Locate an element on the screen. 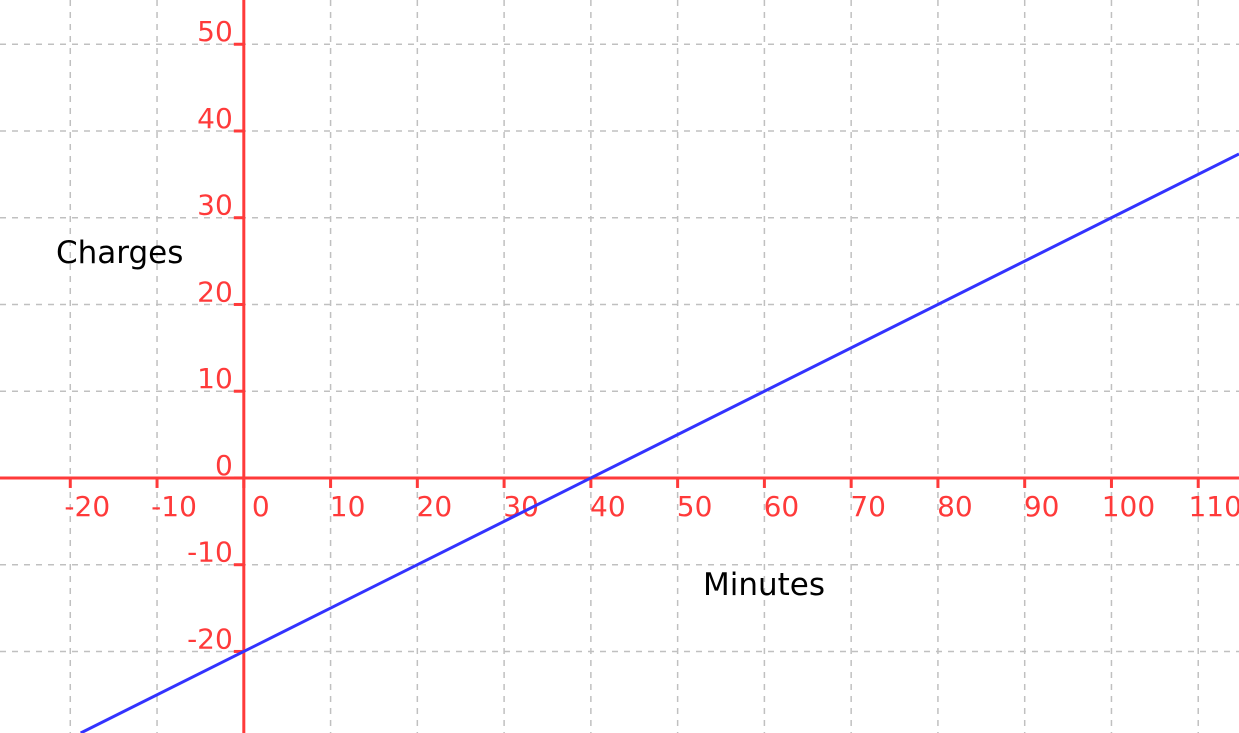  x-tick-label: -10 is located at coordinates (174, 506).